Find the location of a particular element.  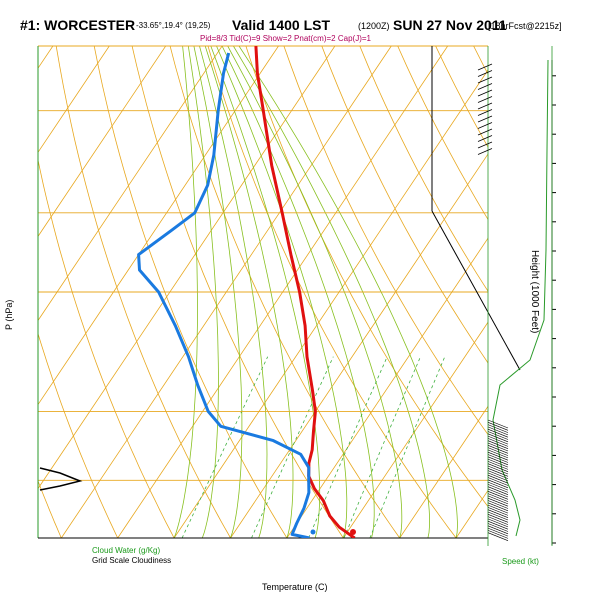

wind-speed-profile is located at coordinates (520, 298).